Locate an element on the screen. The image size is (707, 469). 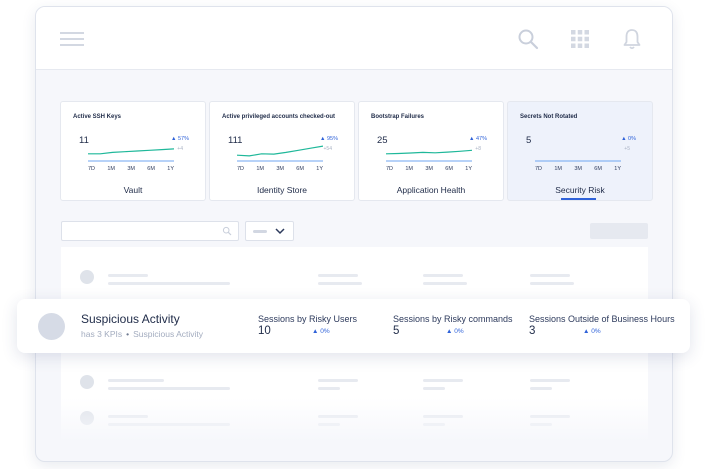
kpi-name: Bootstrap Failures is located at coordinates (398, 117).